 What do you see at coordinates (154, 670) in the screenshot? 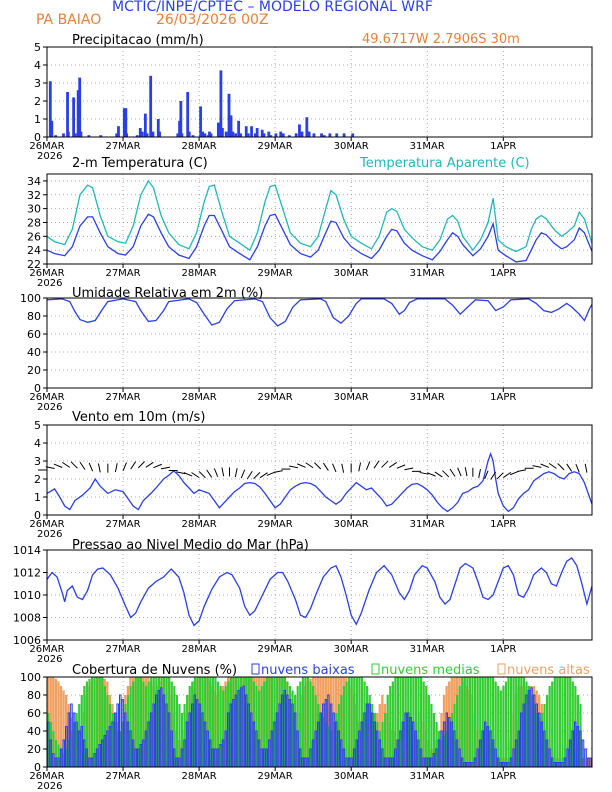
I see `clouds-title: Cobertura de Nuvens (%)` at bounding box center [154, 670].